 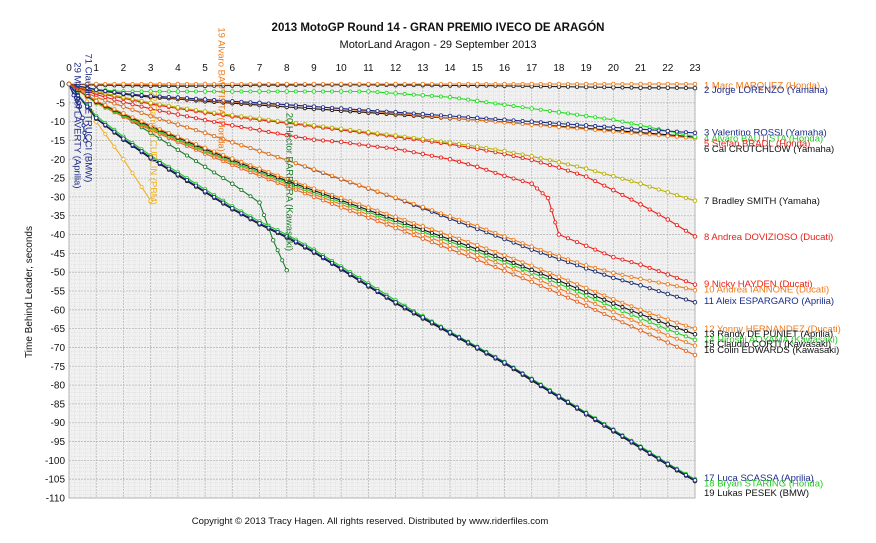 I want to click on series-end-label: 6 Cal CRUTCHLOW (Yamaha), so click(x=769, y=149).